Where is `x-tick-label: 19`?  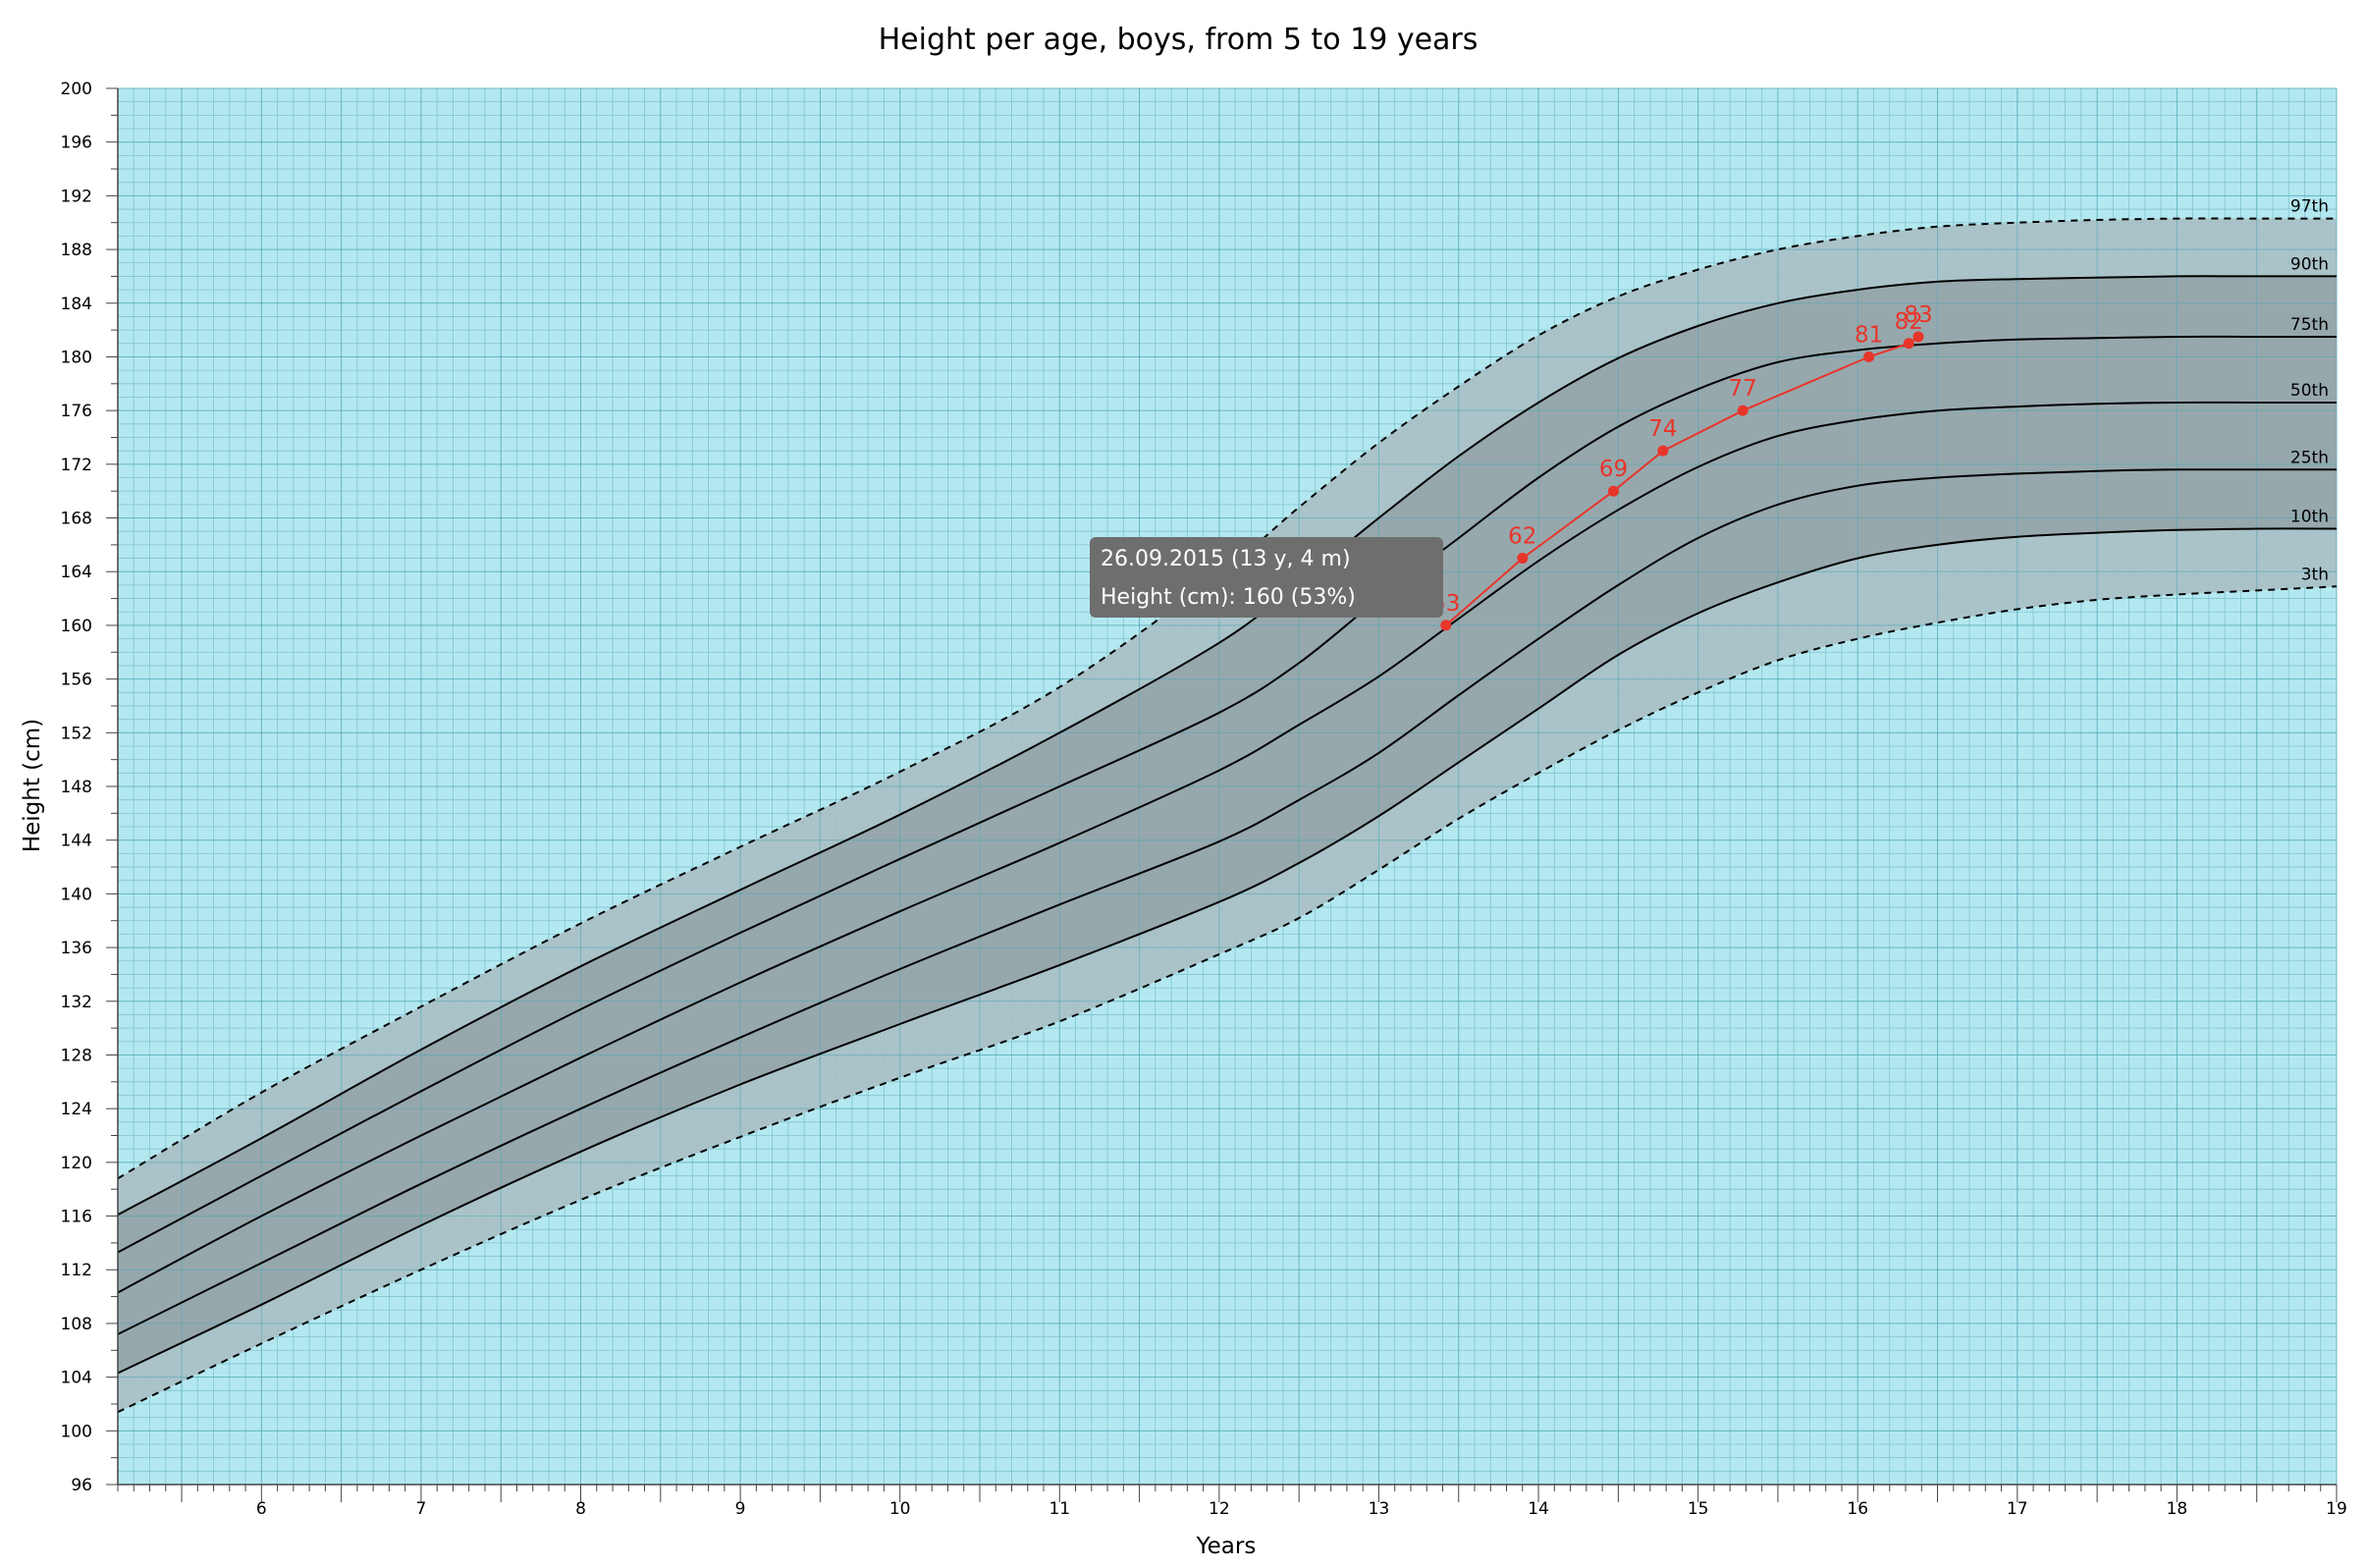 x-tick-label: 19 is located at coordinates (2336, 1509).